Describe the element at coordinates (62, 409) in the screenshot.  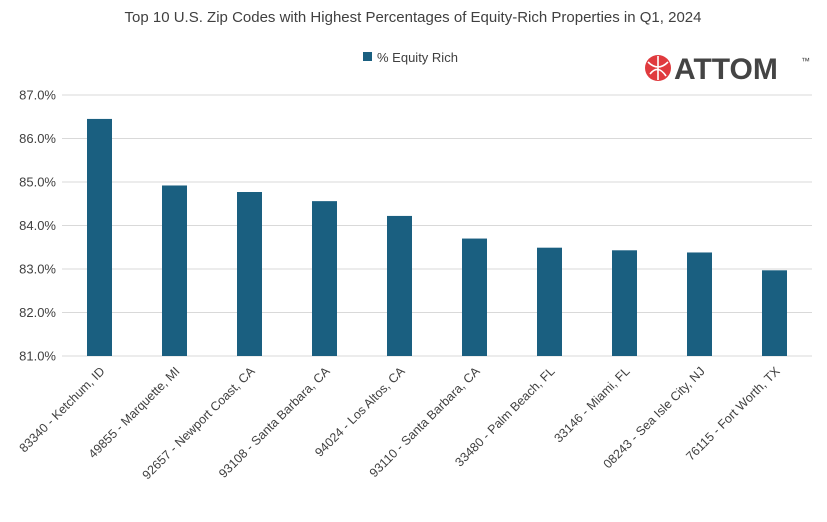
I see `x-tick-label: 83340 - Ketchum, ID` at that location.